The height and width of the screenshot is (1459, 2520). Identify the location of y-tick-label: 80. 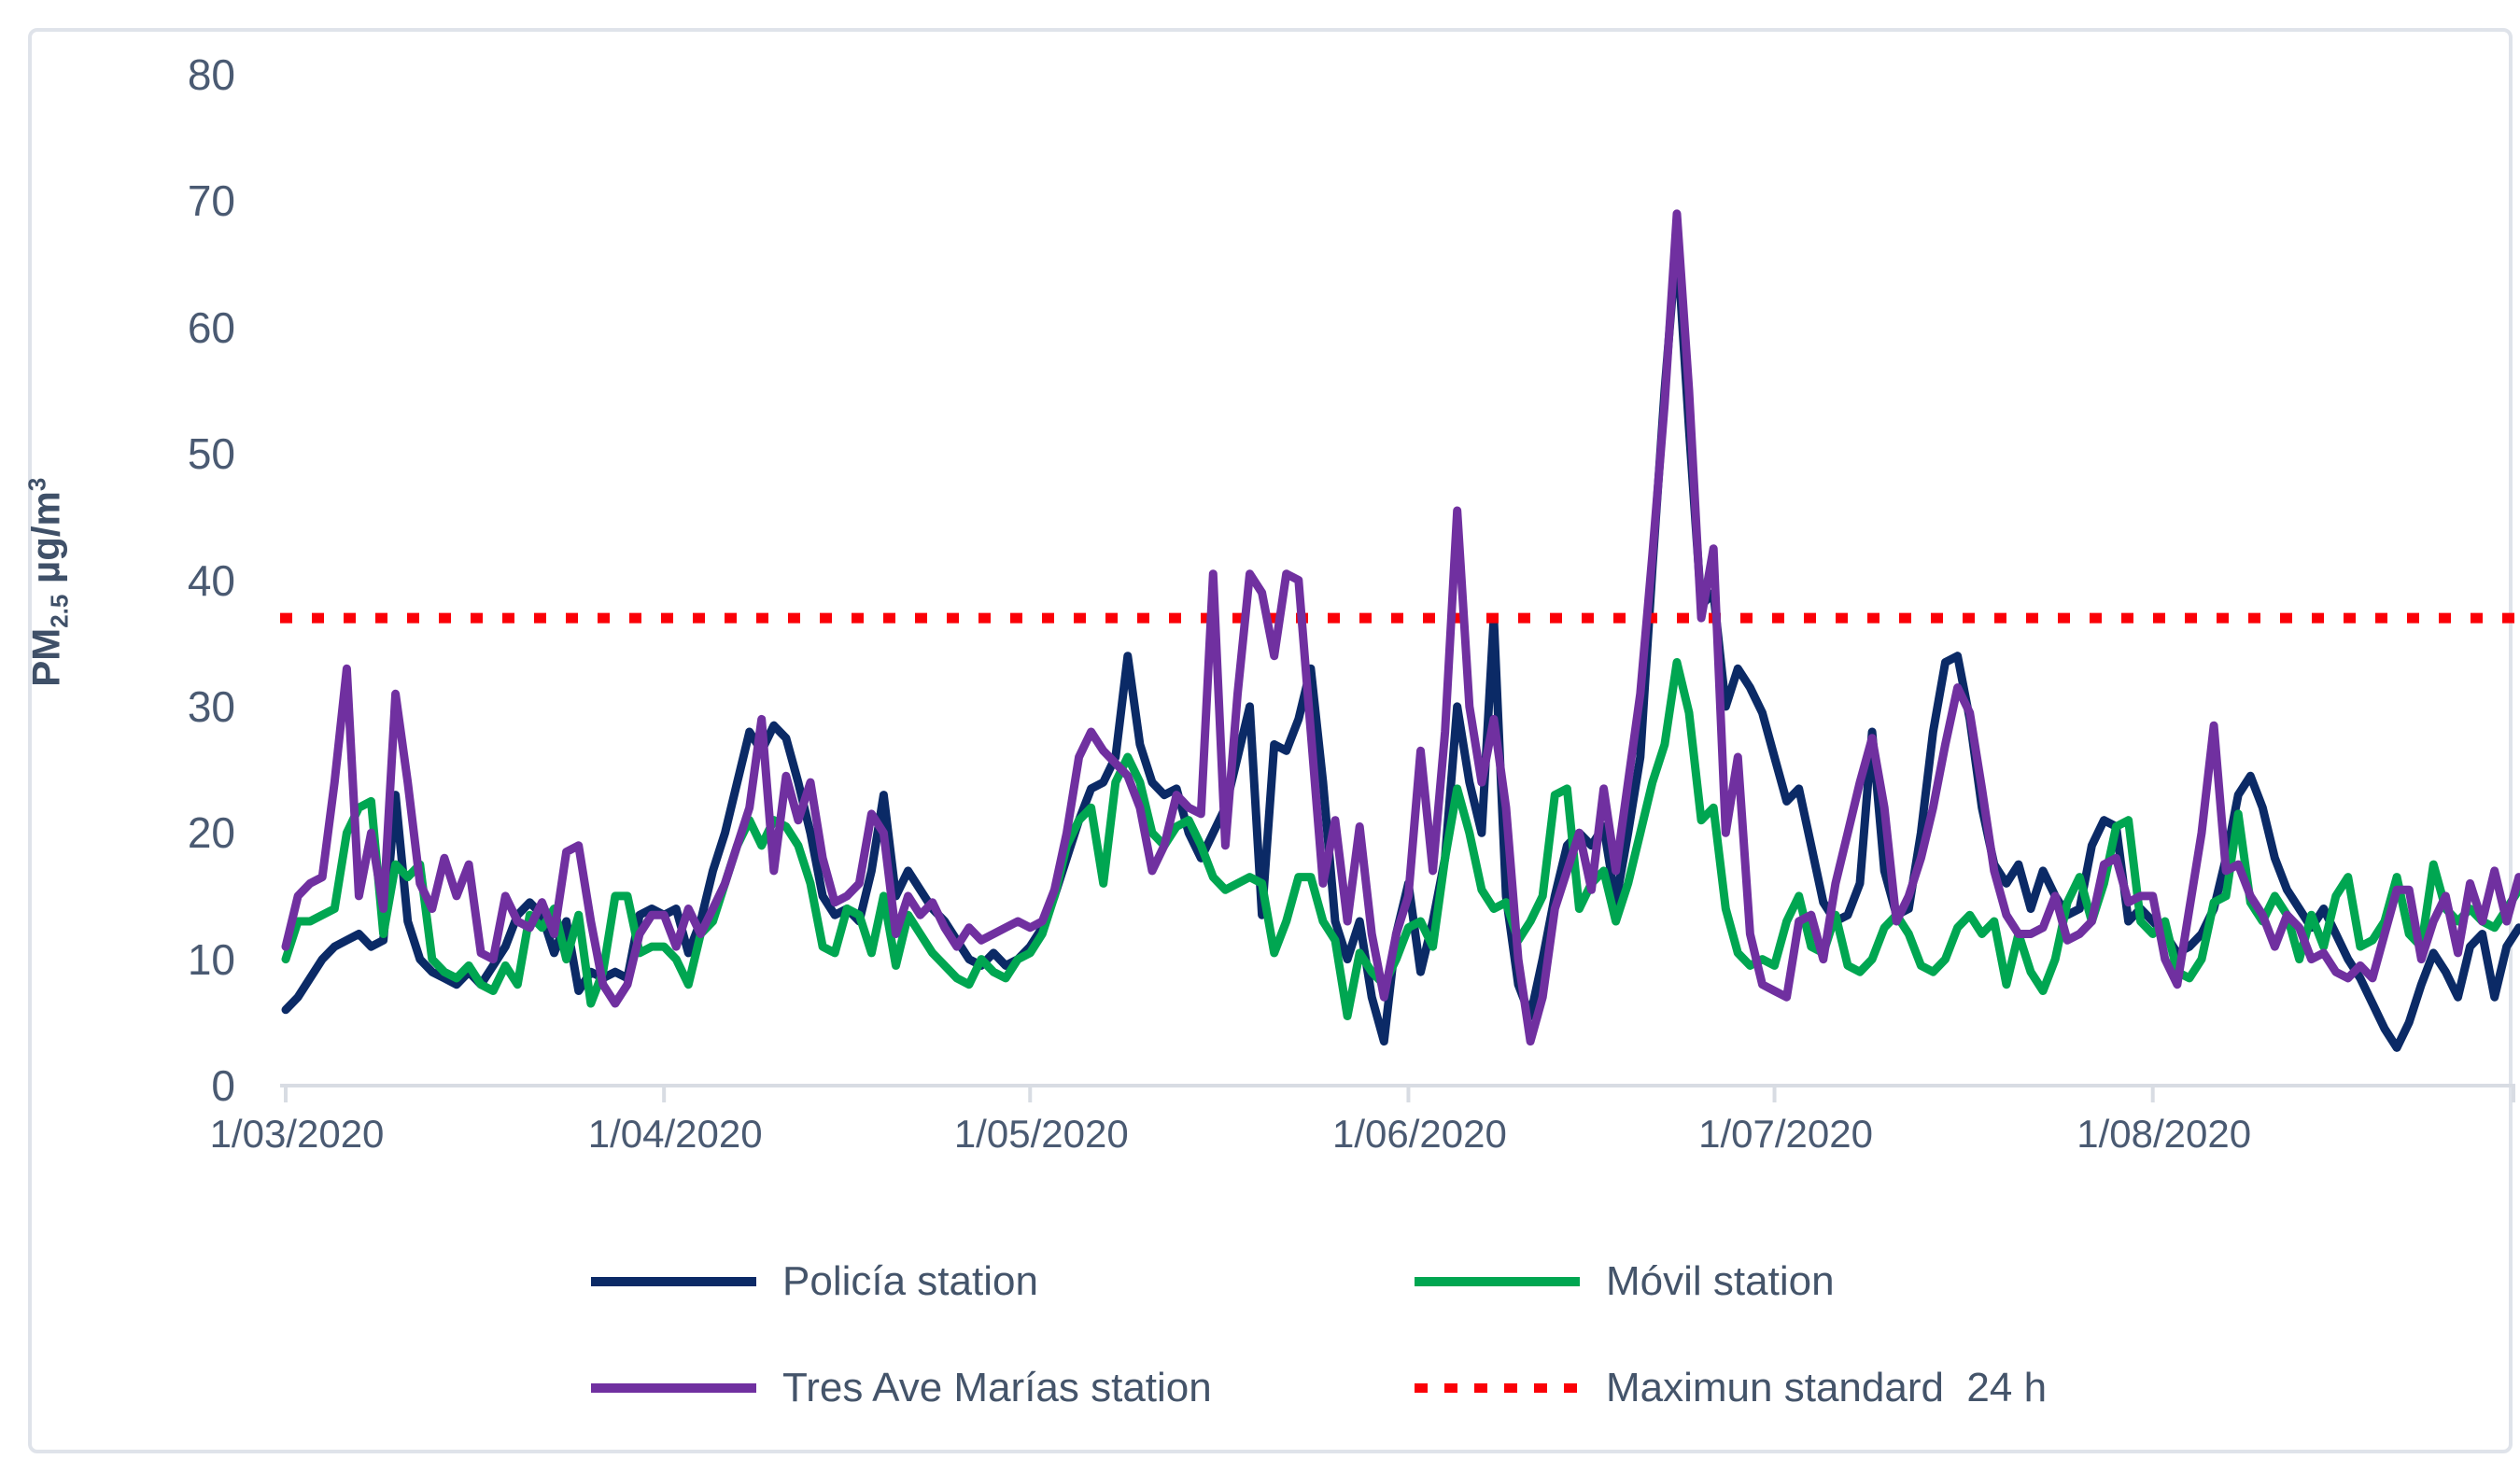
(211, 74).